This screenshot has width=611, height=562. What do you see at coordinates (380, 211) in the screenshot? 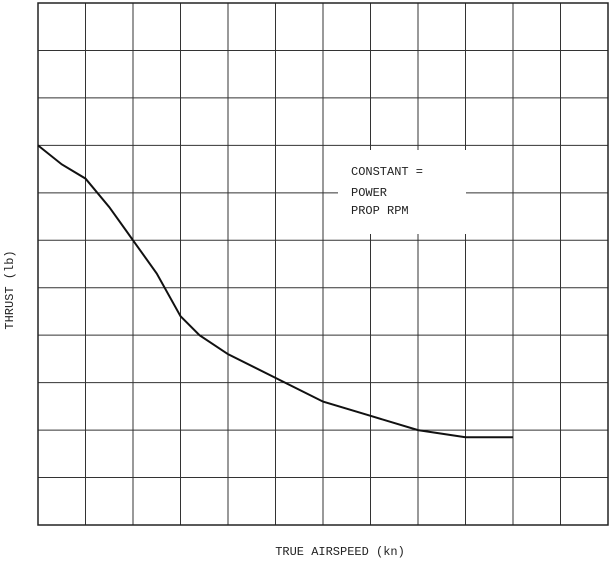
I see `annotation-line: PROP RPM` at bounding box center [380, 211].